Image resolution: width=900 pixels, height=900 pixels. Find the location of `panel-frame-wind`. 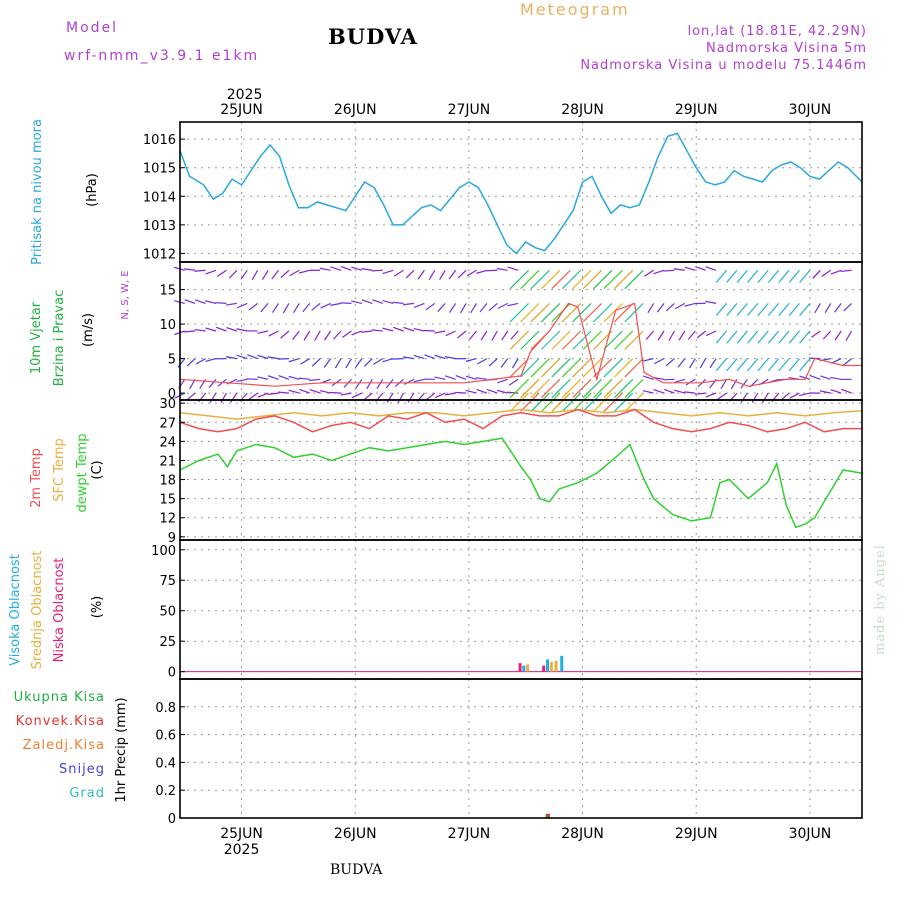

panel-frame-wind is located at coordinates (521, 331).